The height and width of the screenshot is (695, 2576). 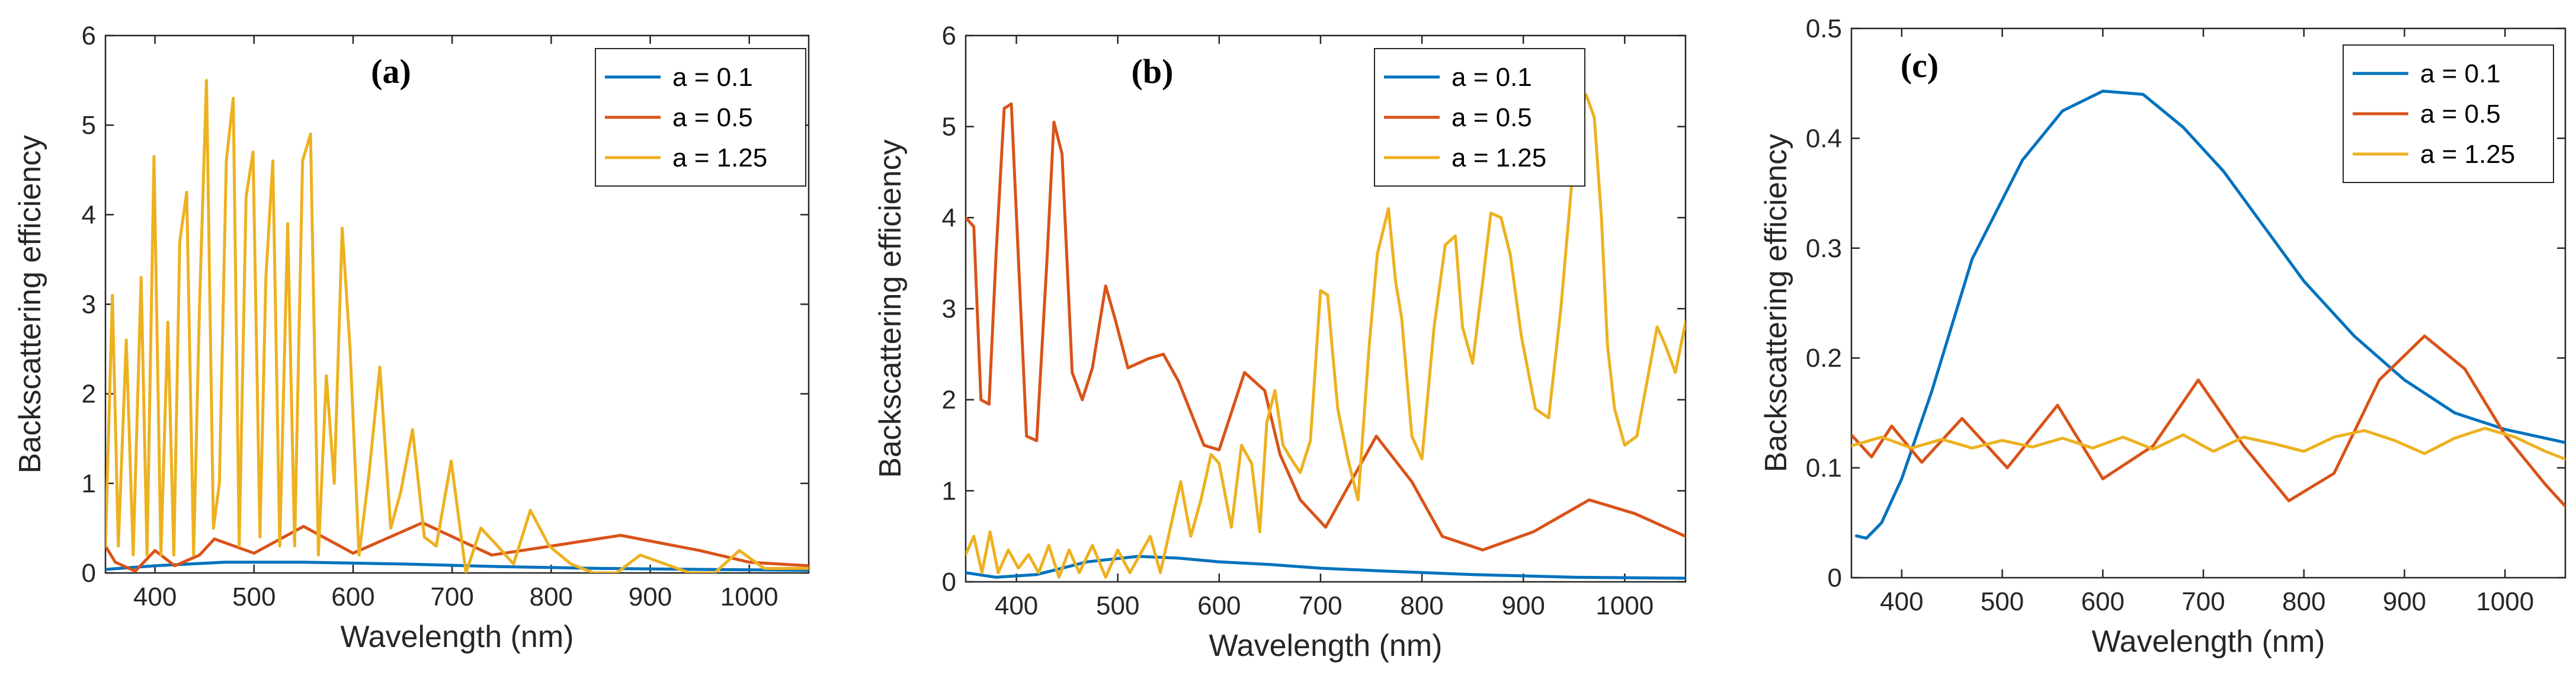 What do you see at coordinates (1824, 248) in the screenshot?
I see `y-tick-label: 0.3` at bounding box center [1824, 248].